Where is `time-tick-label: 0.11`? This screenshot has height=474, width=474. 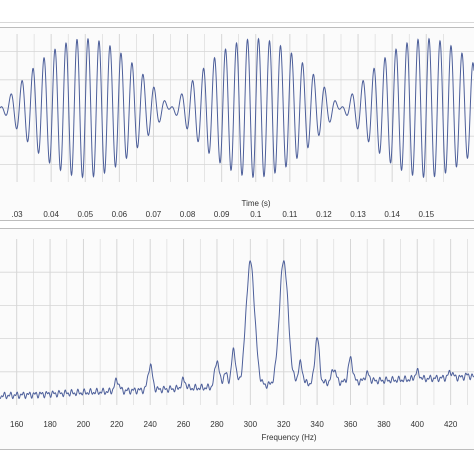
time-tick-label: 0.11 is located at coordinates (290, 214).